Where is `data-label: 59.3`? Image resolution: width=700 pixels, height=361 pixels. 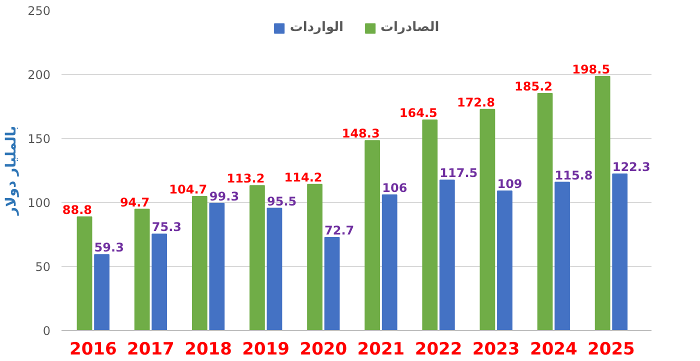 data-label: 59.3 is located at coordinates (109, 247).